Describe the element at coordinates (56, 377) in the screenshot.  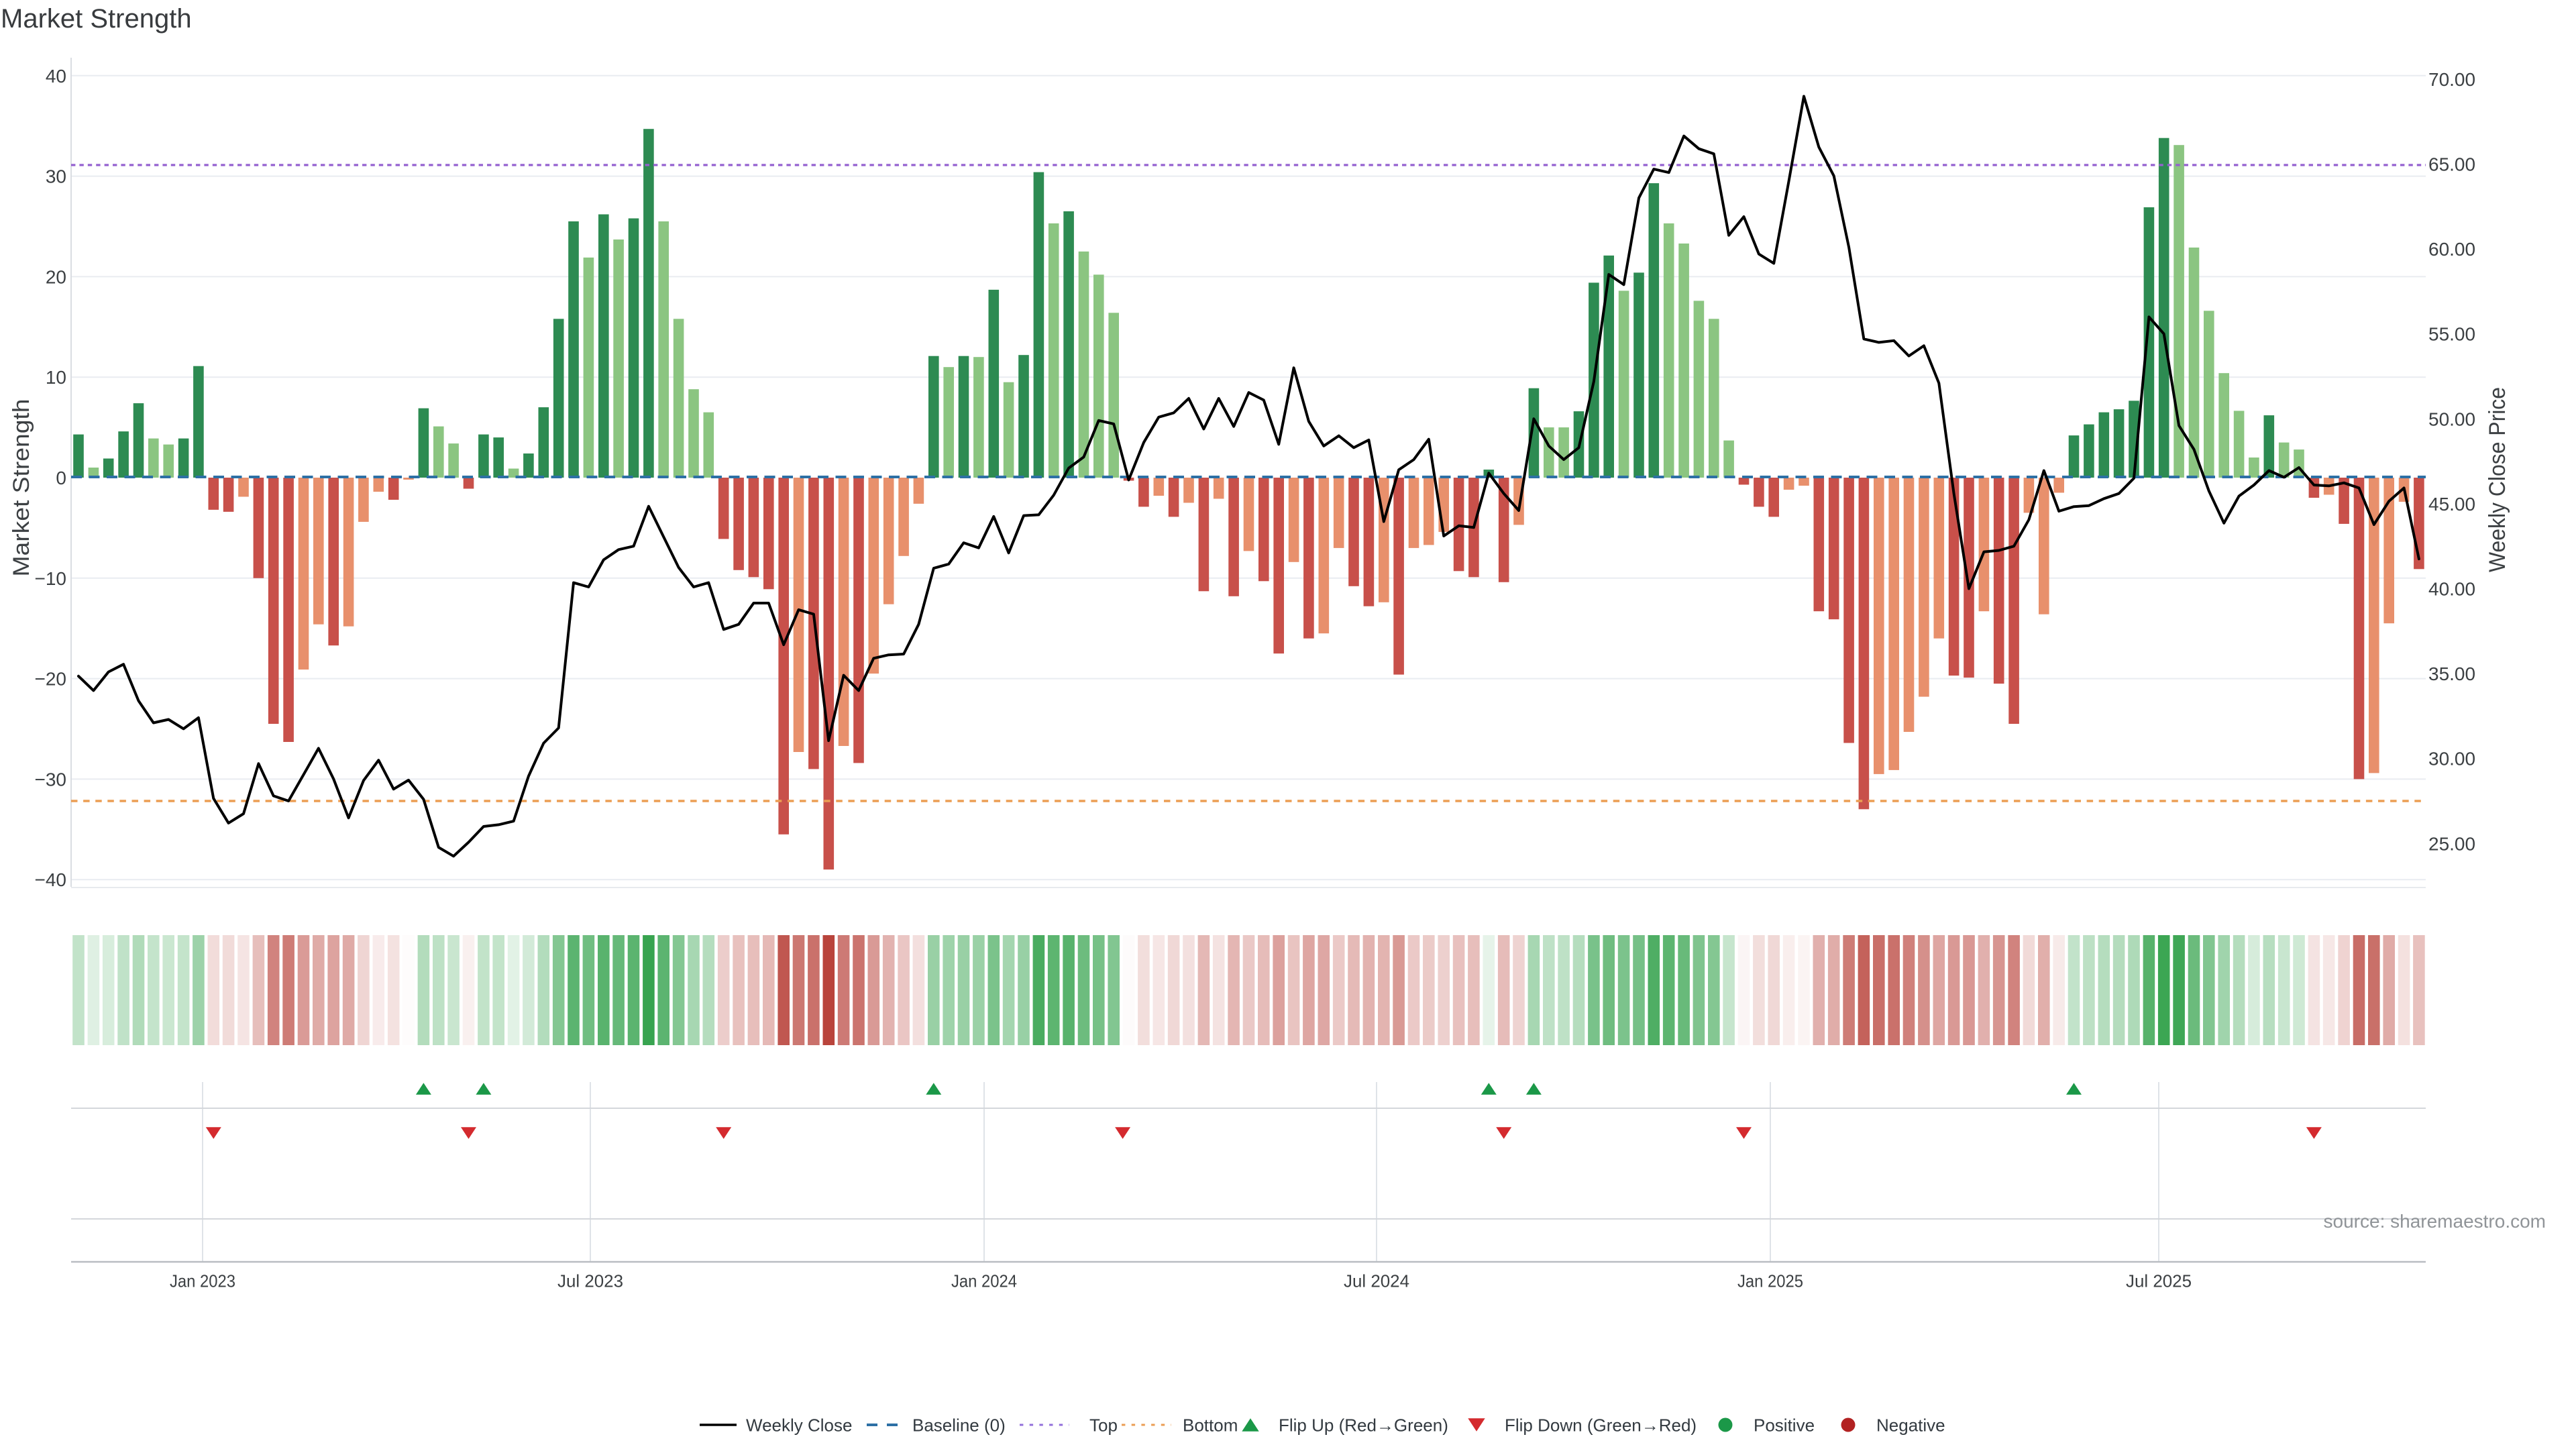
I see `svg-text: 10` at that location.